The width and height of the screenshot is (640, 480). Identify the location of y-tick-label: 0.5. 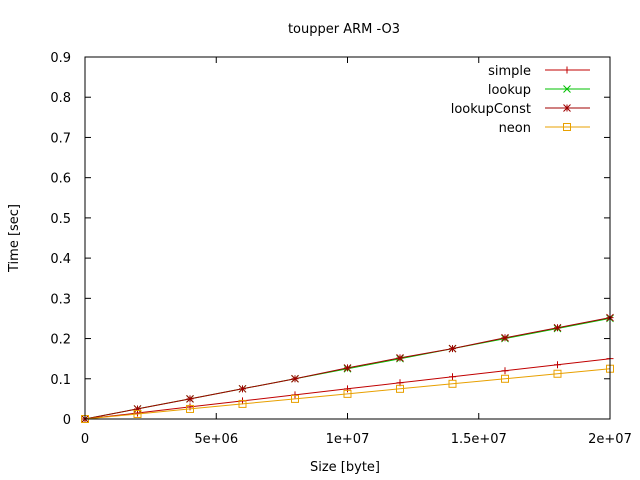
(60, 219).